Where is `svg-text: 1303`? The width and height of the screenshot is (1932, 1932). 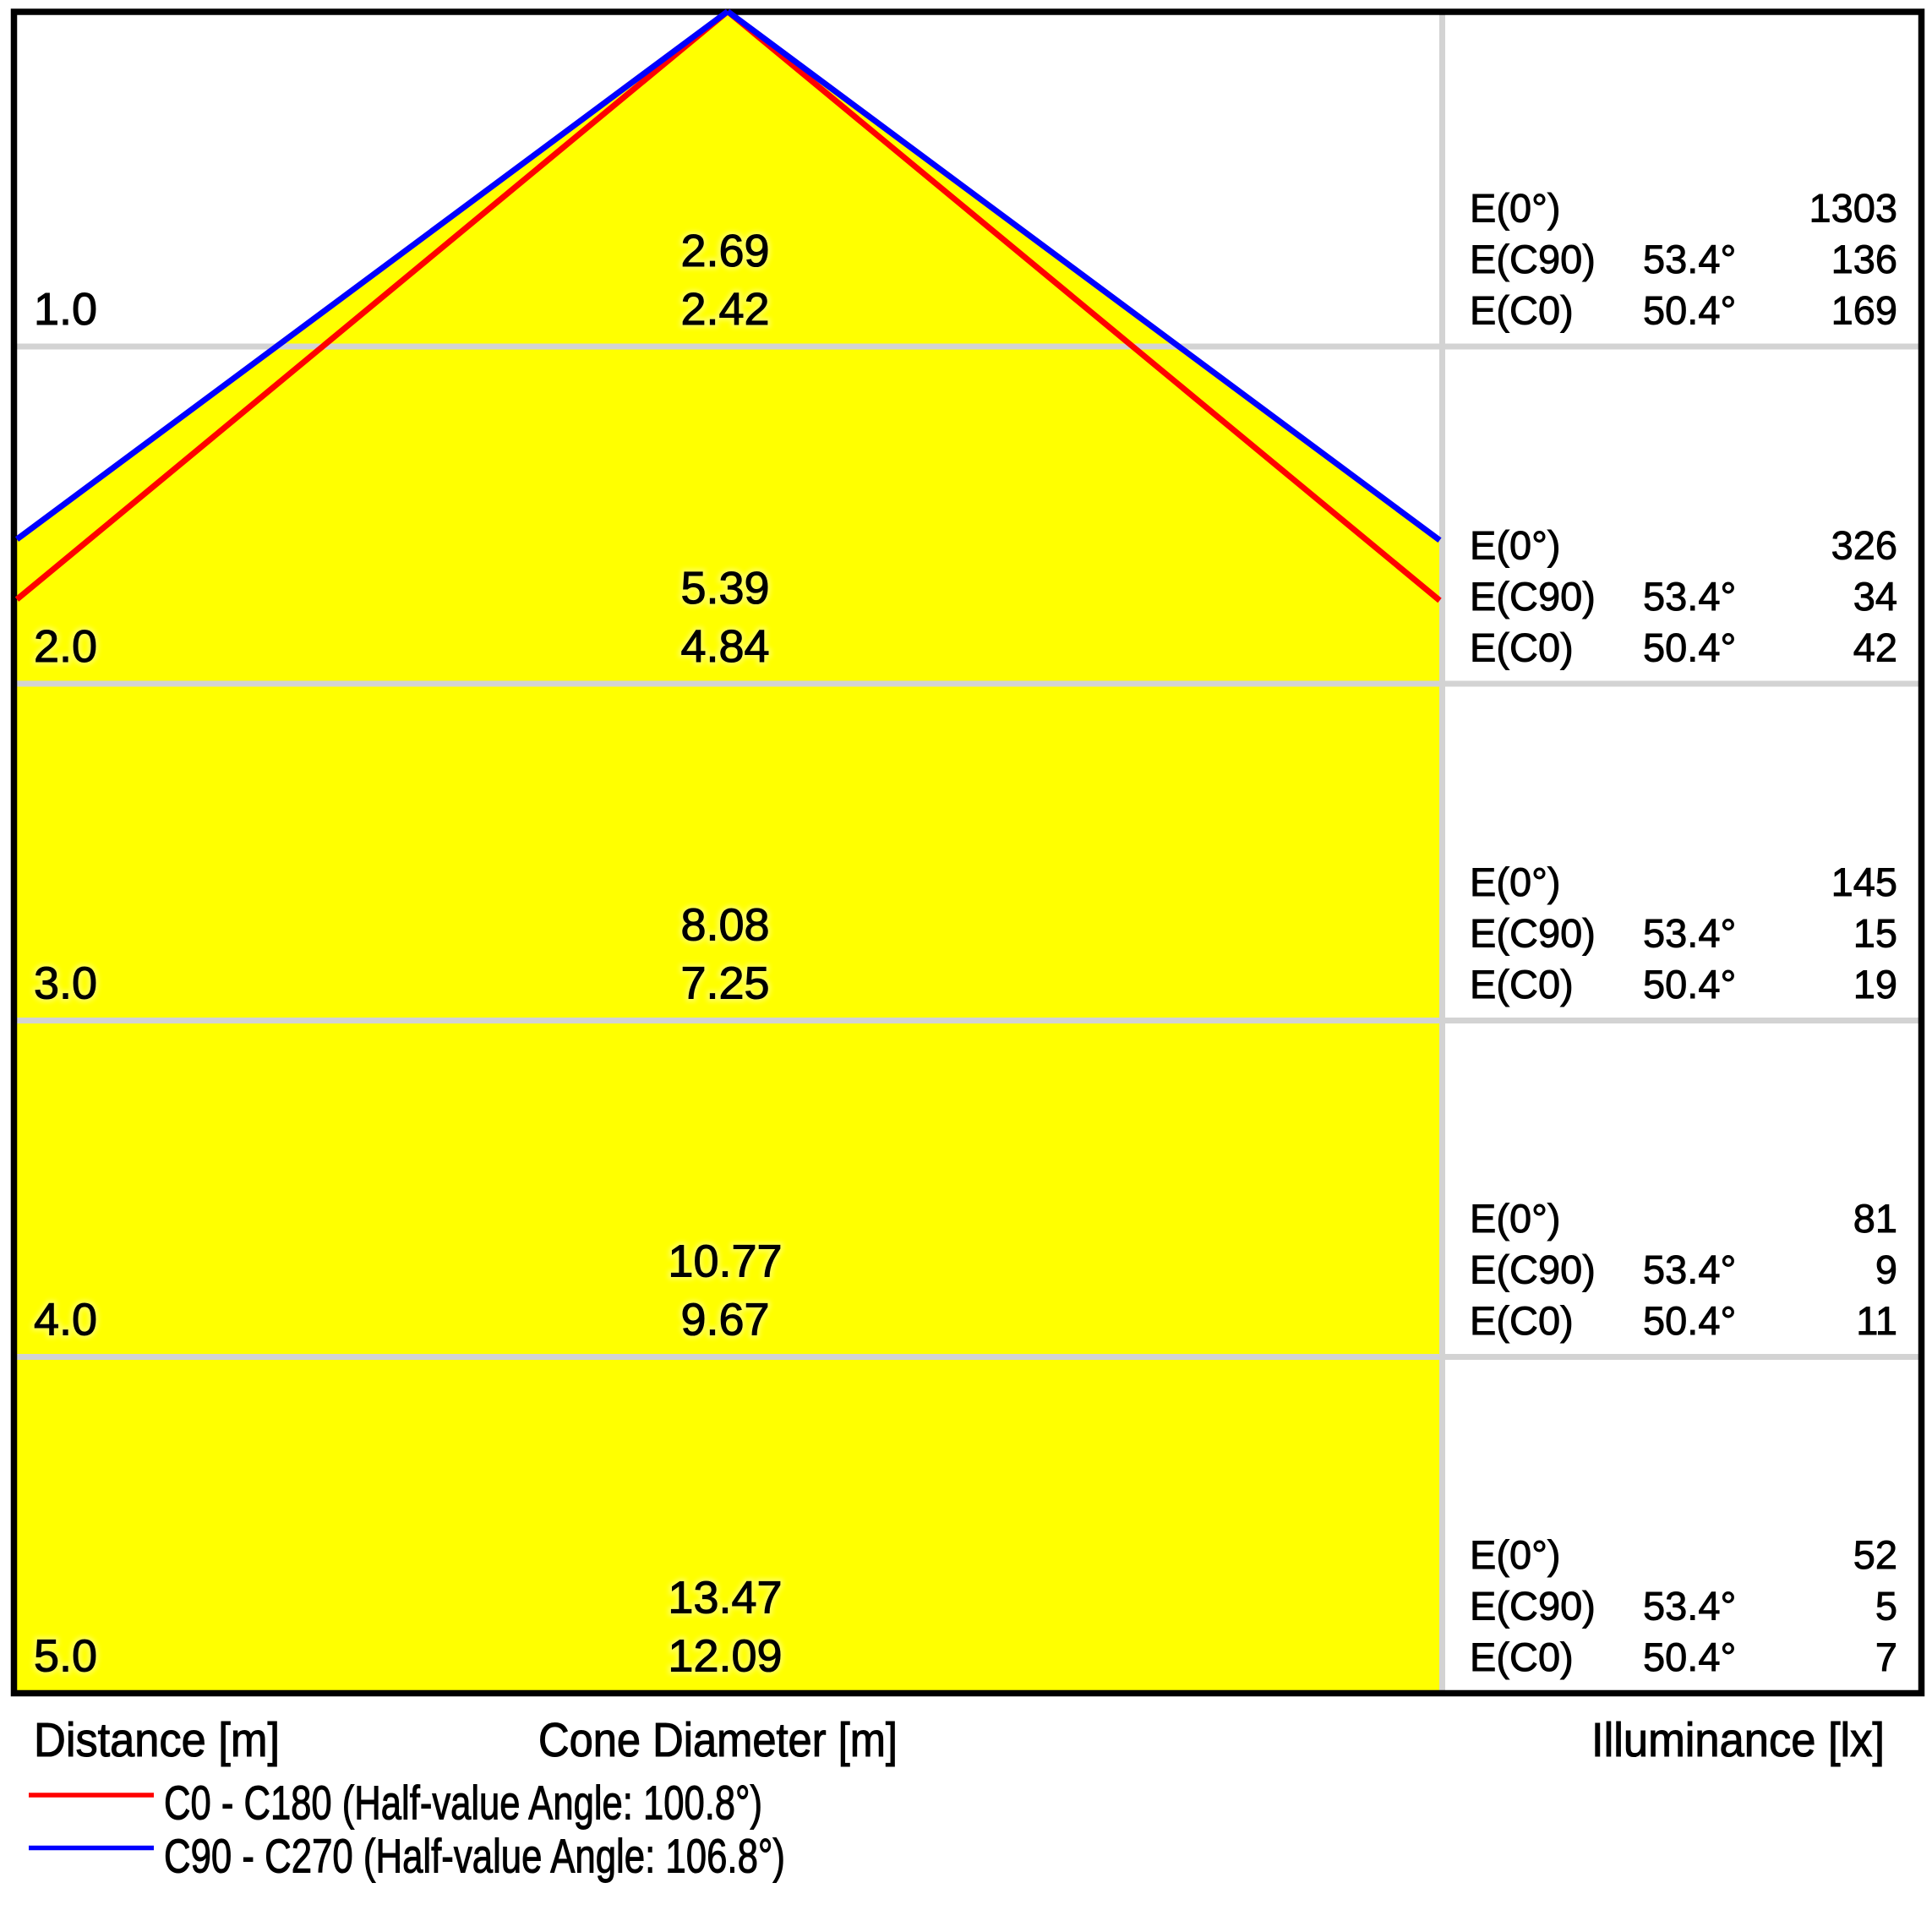
svg-text: 1303 is located at coordinates (1853, 208).